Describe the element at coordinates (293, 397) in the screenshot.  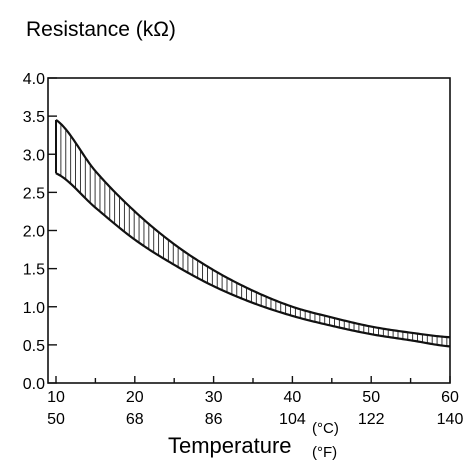
I see `x-tick-label-c: 40` at that location.